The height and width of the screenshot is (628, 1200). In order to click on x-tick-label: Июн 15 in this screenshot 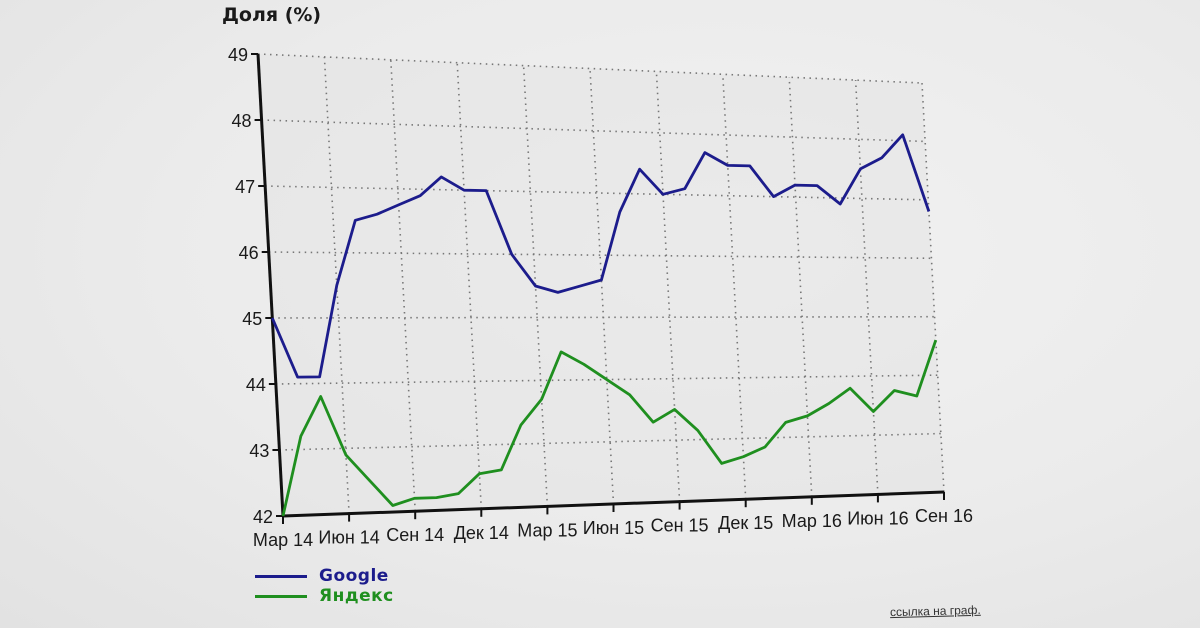, I will do `click(613, 528)`.